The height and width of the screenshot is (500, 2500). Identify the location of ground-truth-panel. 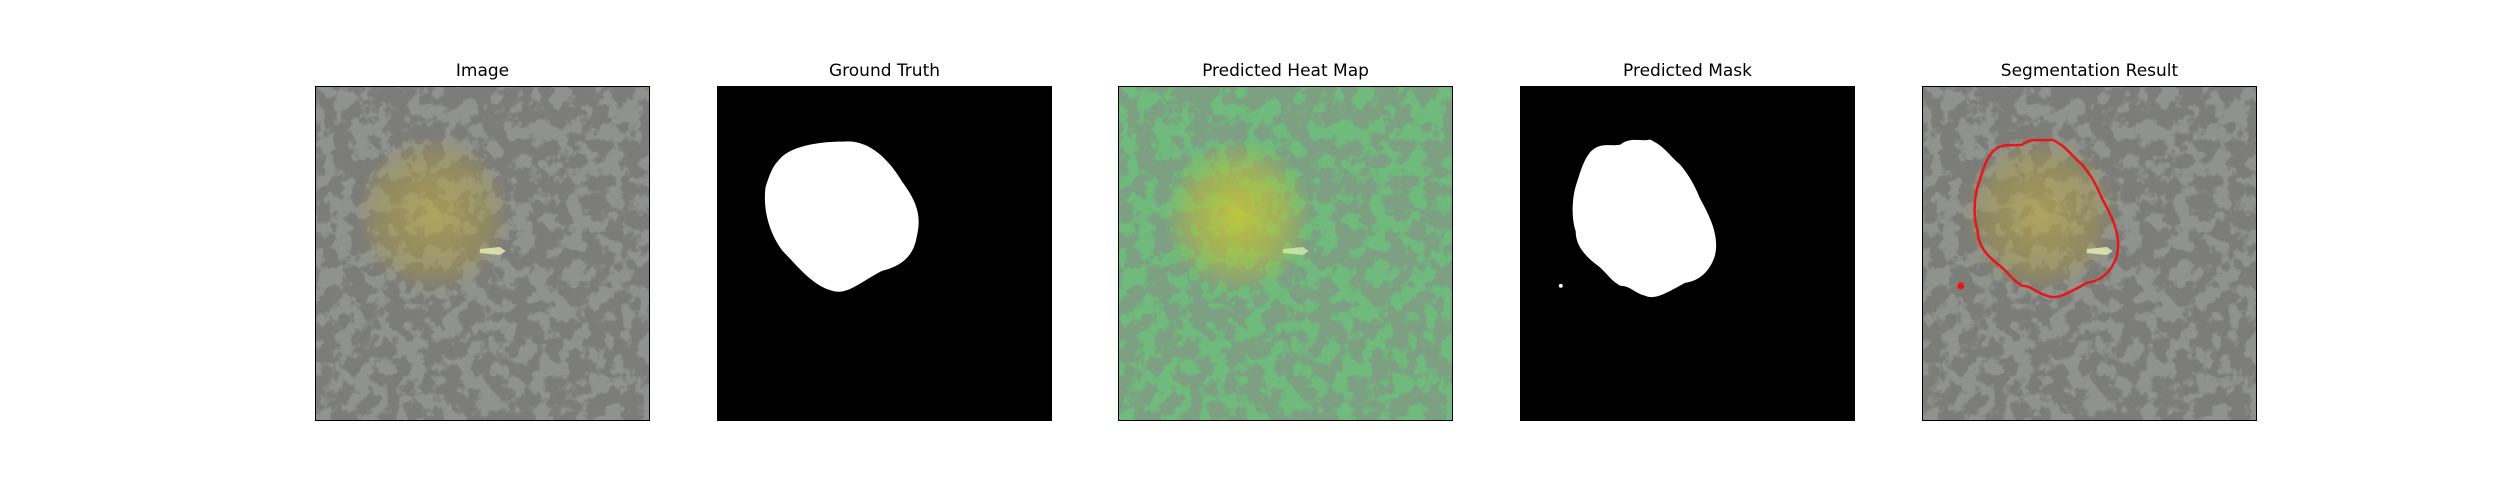
(884, 253).